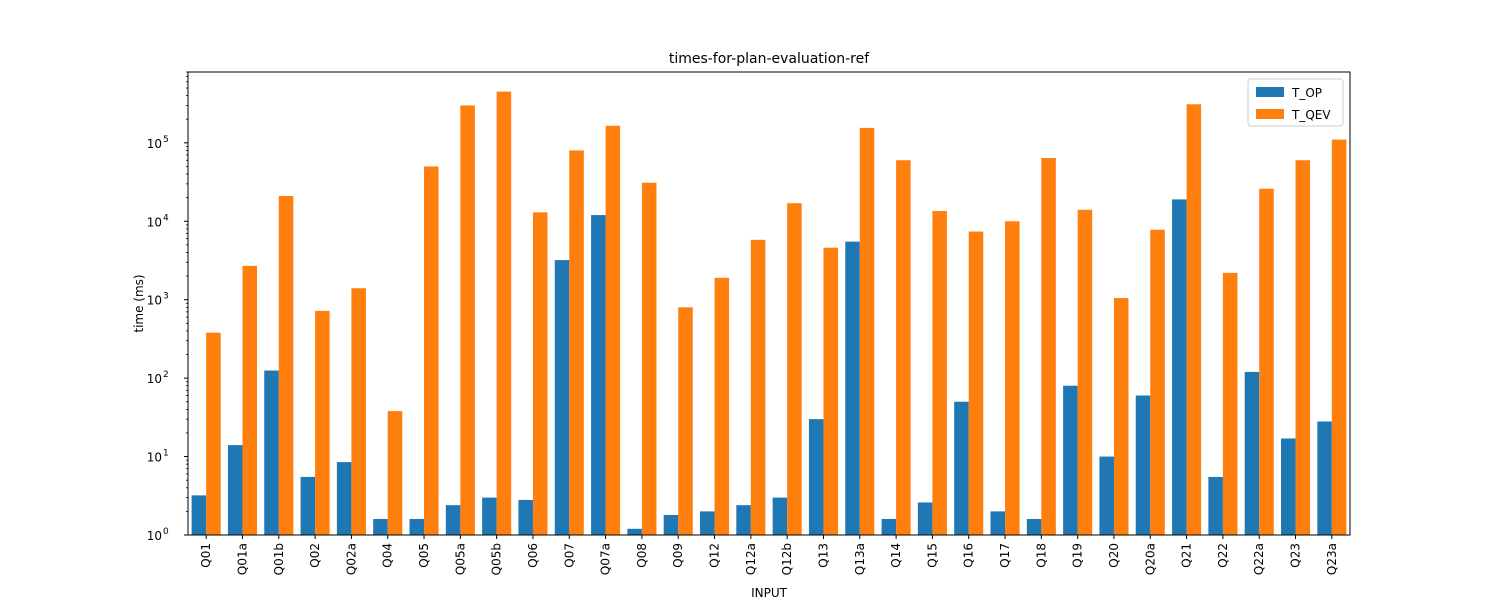 The height and width of the screenshot is (600, 1500). Describe the element at coordinates (1259, 559) in the screenshot. I see `x-tick-label: Q22a` at that location.